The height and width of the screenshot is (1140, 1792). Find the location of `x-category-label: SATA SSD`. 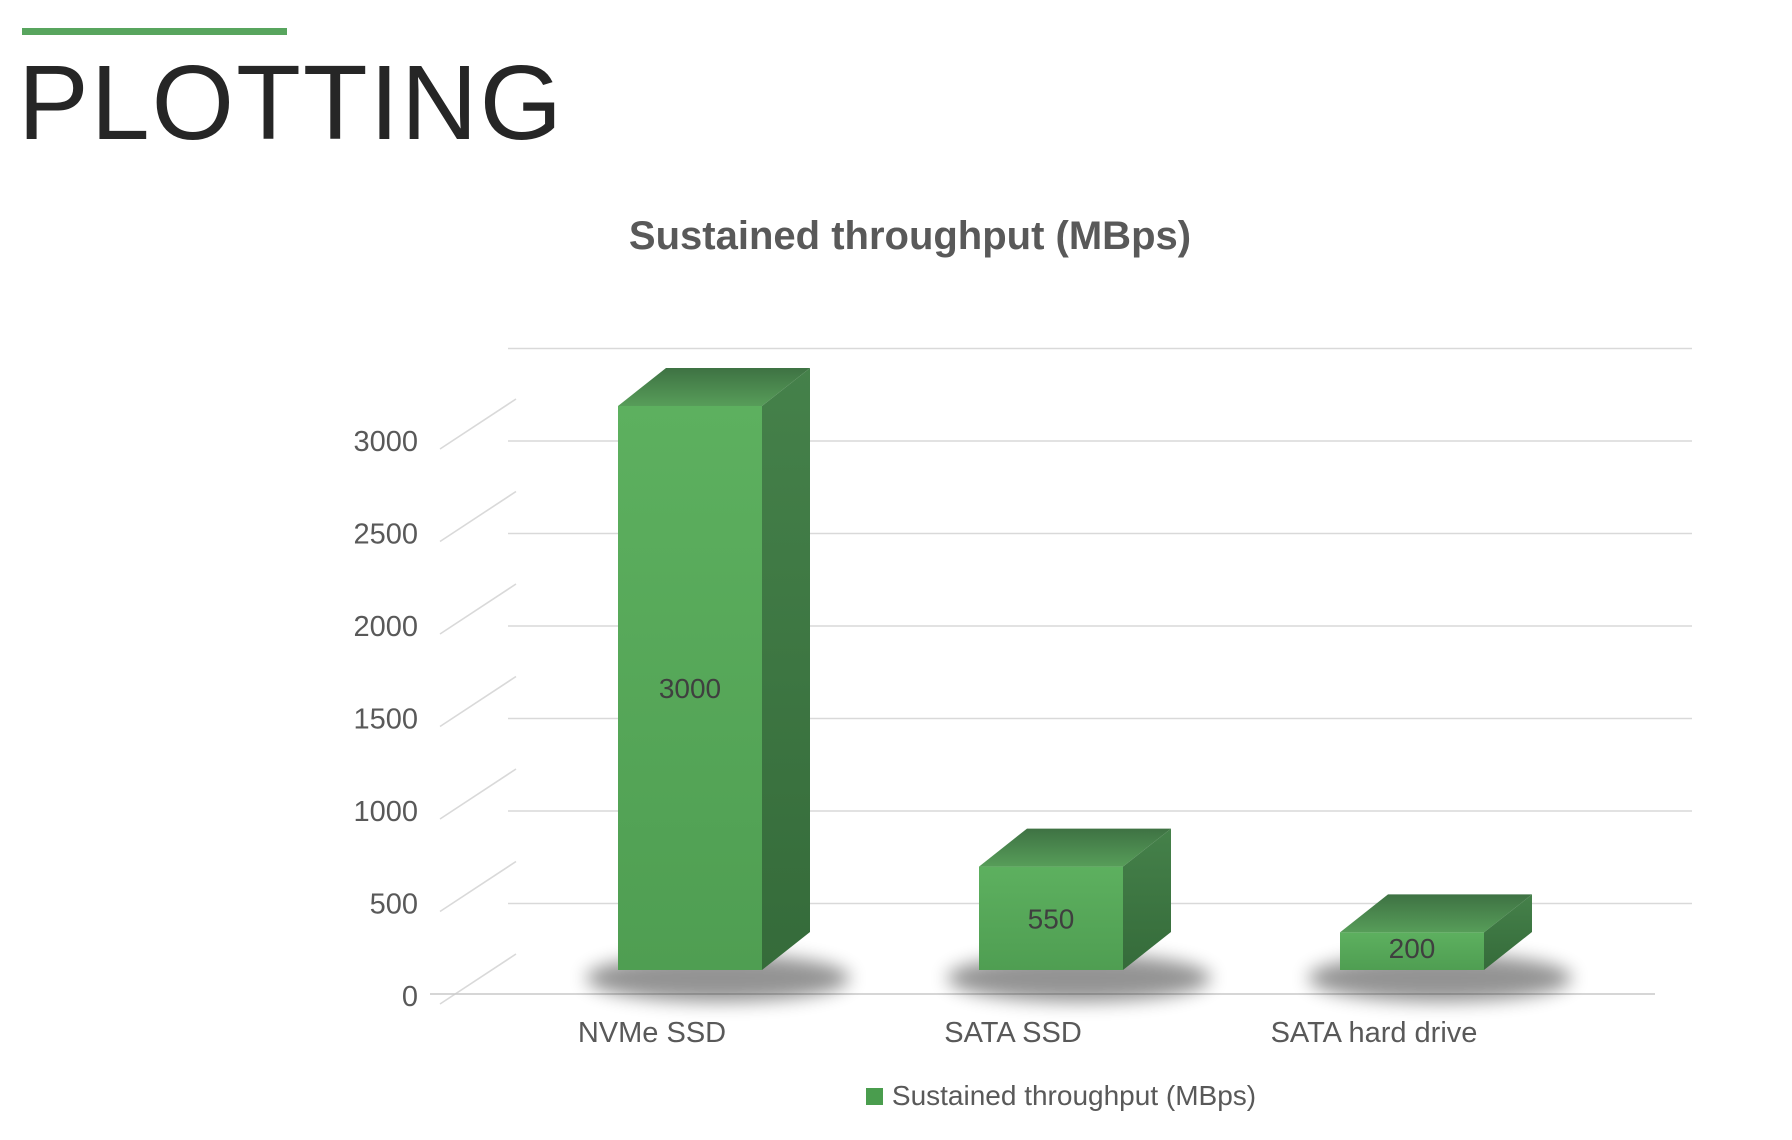

x-category-label: SATA SSD is located at coordinates (1013, 1033).